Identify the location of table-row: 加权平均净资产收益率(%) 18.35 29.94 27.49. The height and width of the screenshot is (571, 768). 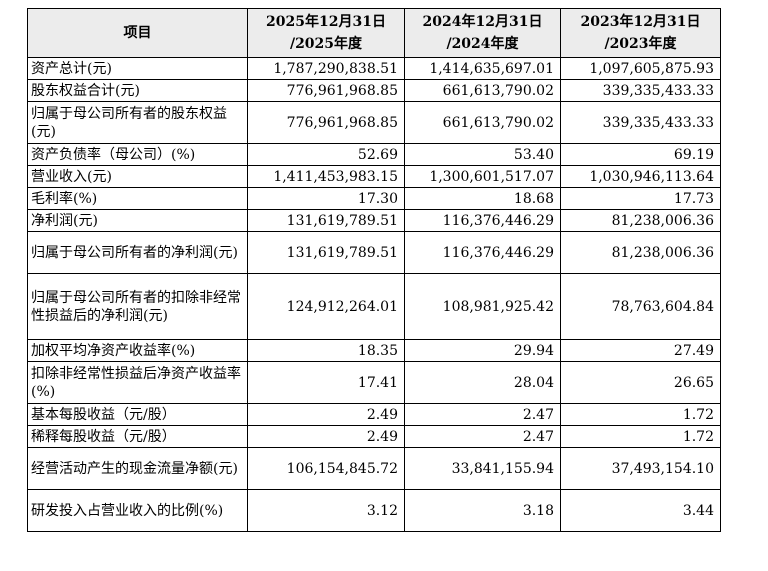
(374, 350).